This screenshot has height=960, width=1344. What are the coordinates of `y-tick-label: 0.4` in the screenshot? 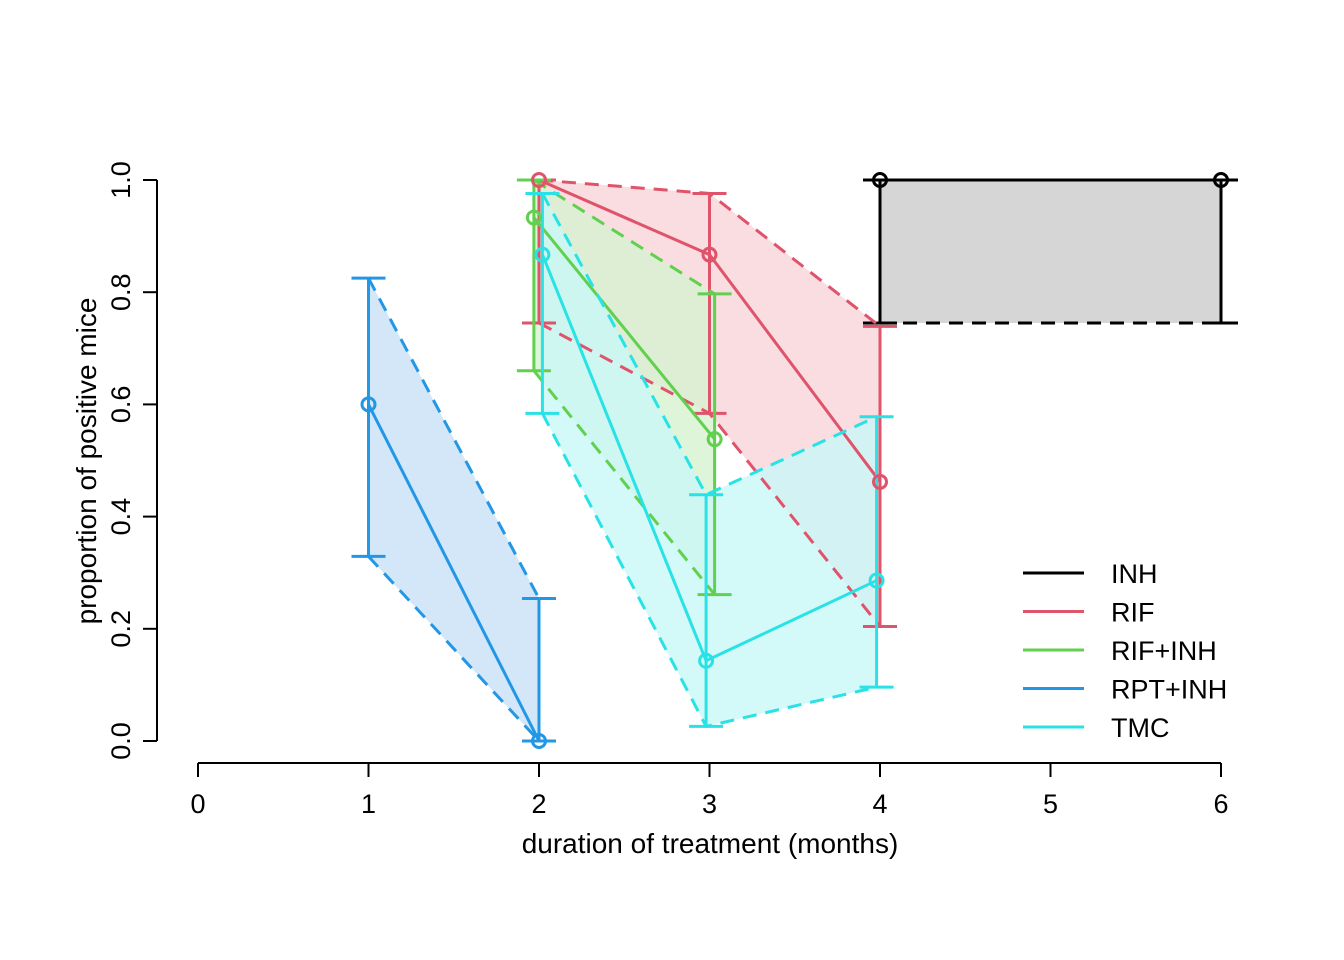 It's located at (121, 517).